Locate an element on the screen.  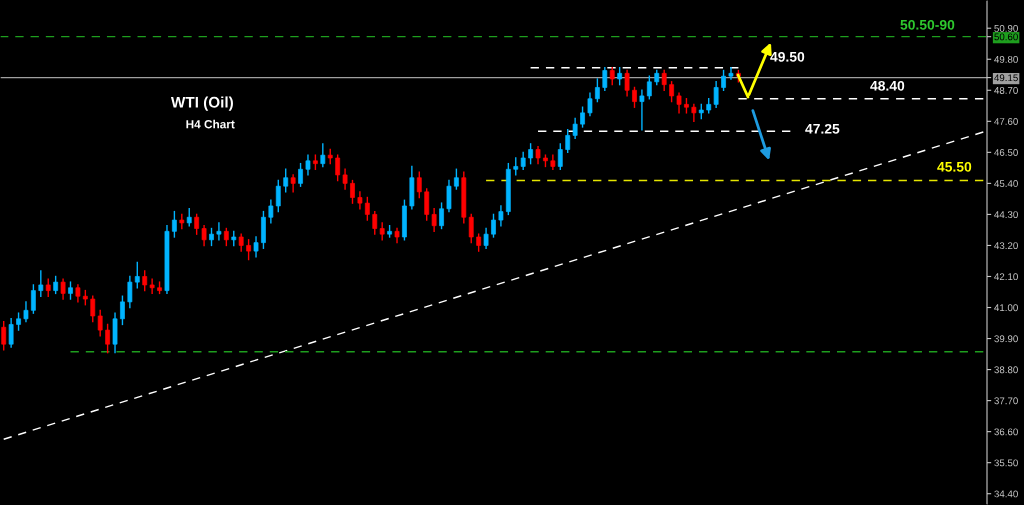
annotation: 47.25 is located at coordinates (822, 128).